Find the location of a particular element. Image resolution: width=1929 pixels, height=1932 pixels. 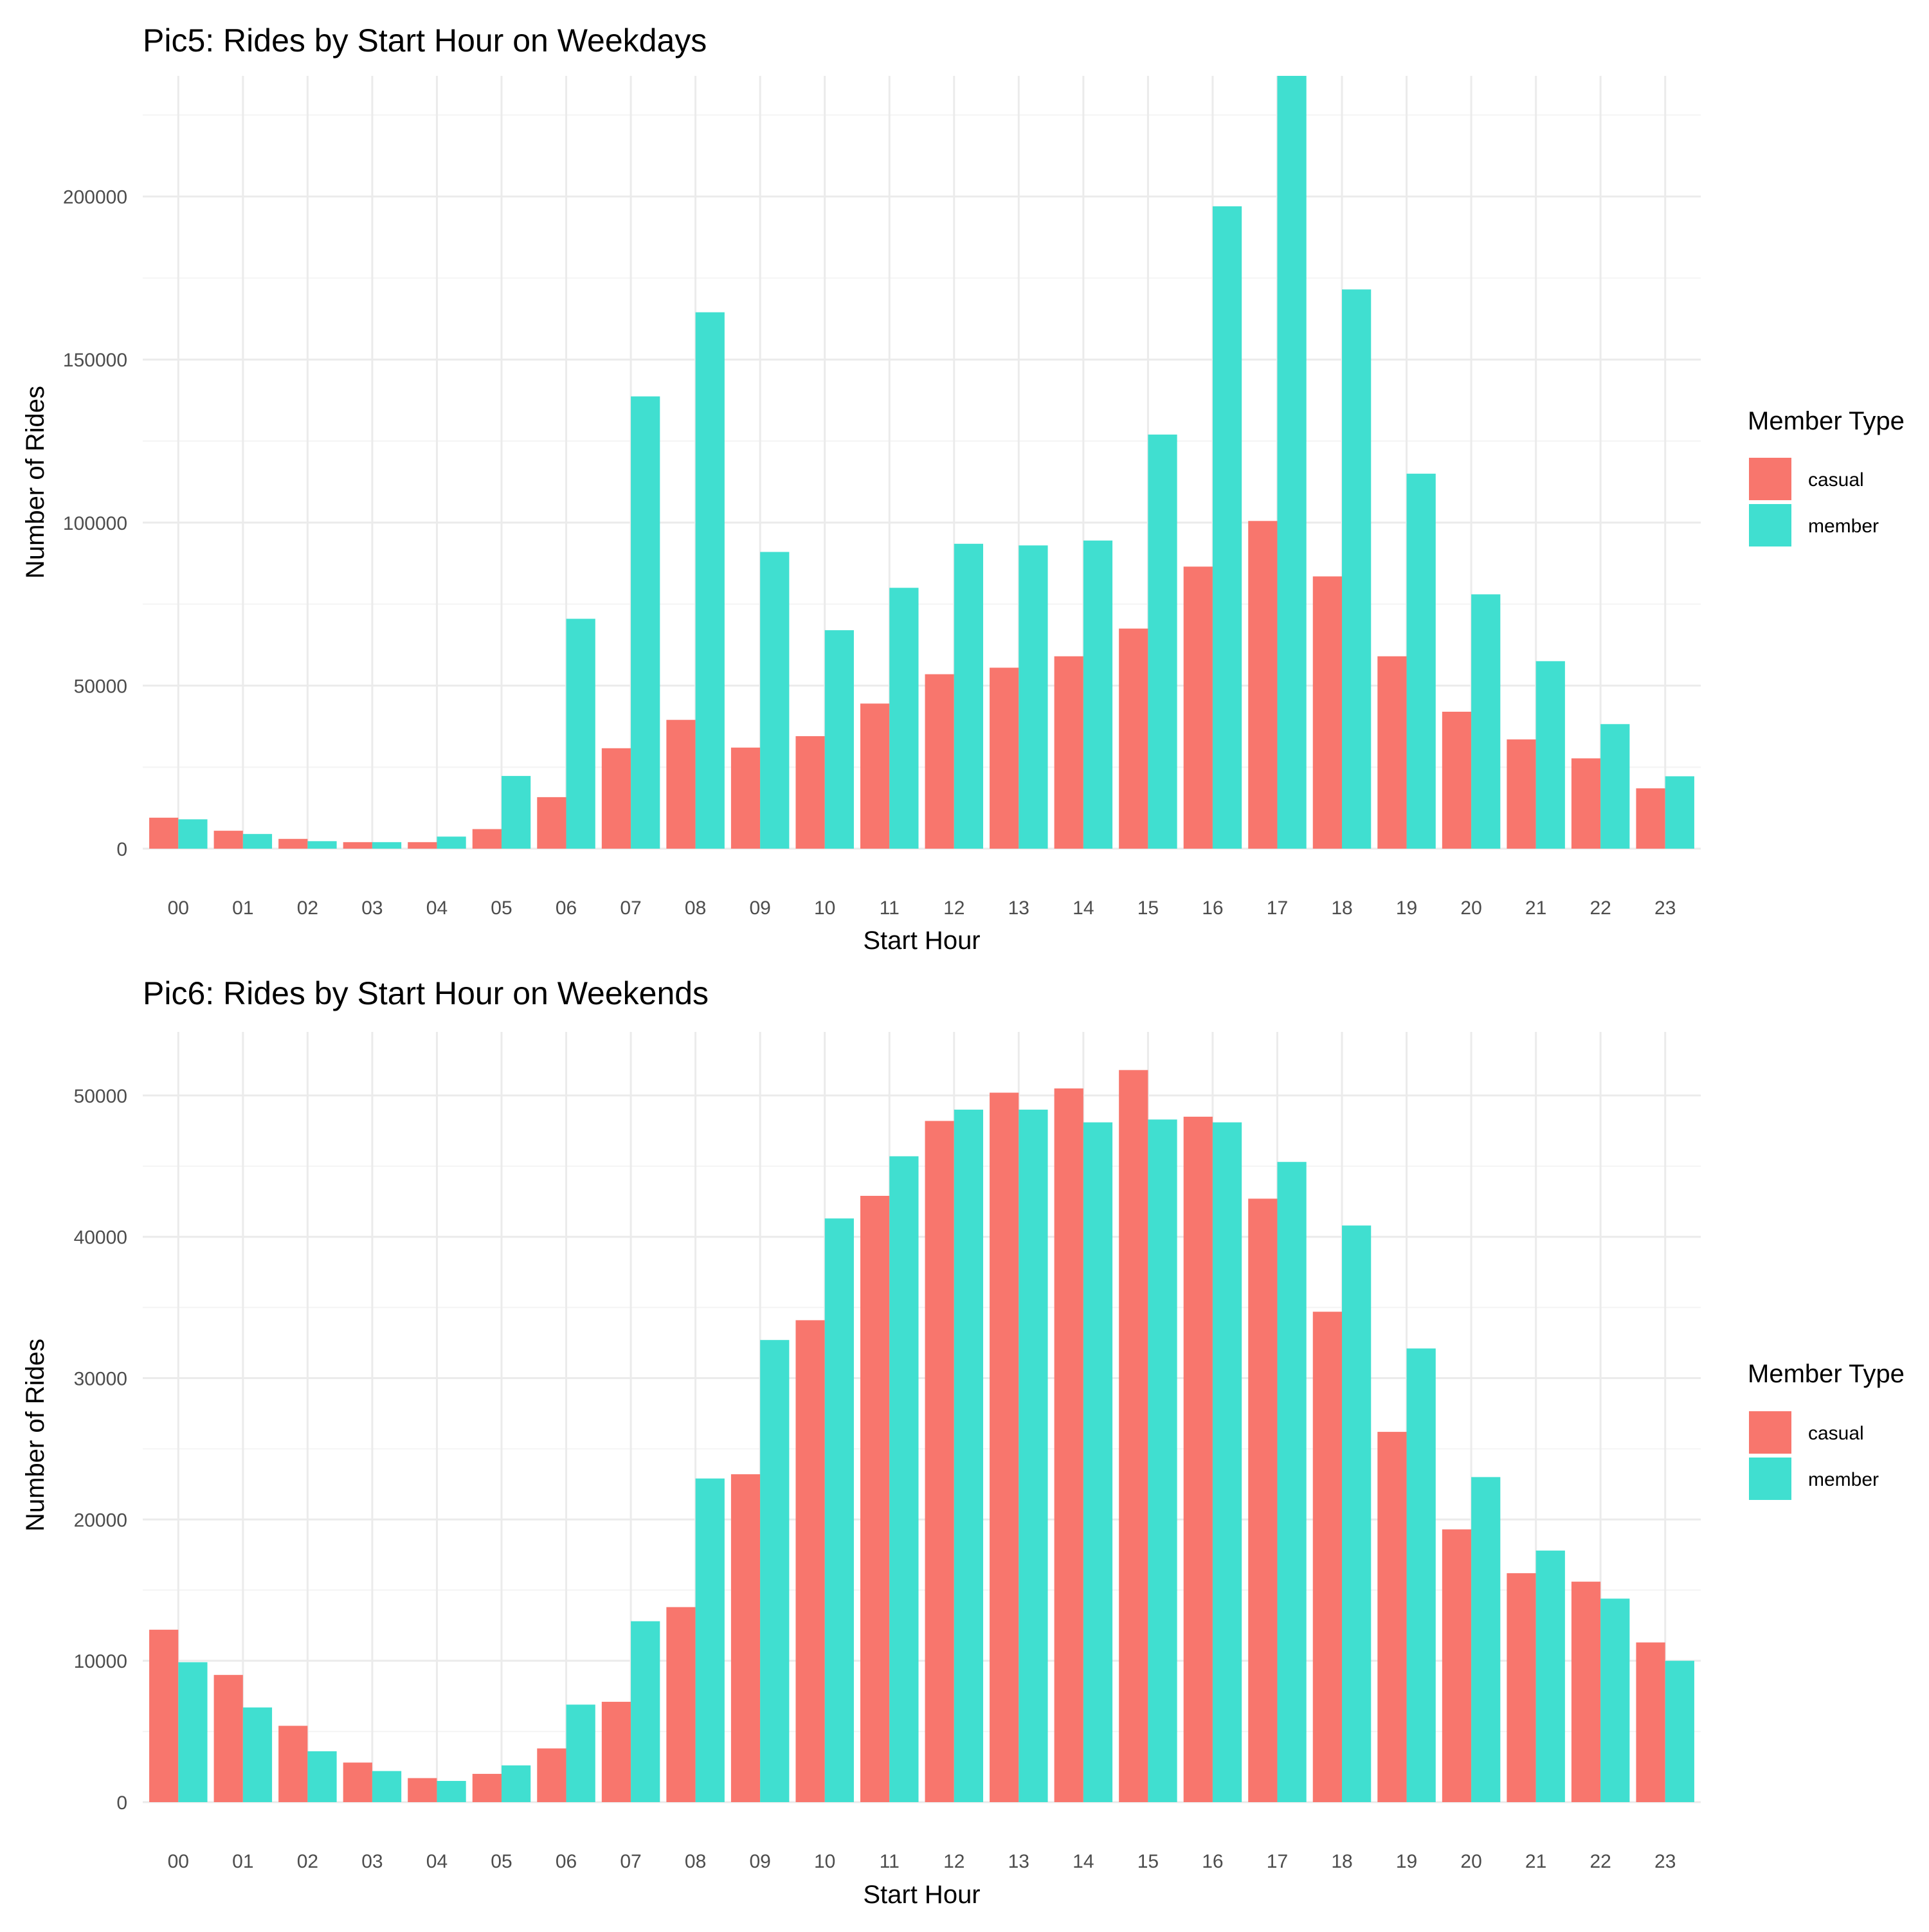

y-tick-label: 150000 is located at coordinates (95, 360).